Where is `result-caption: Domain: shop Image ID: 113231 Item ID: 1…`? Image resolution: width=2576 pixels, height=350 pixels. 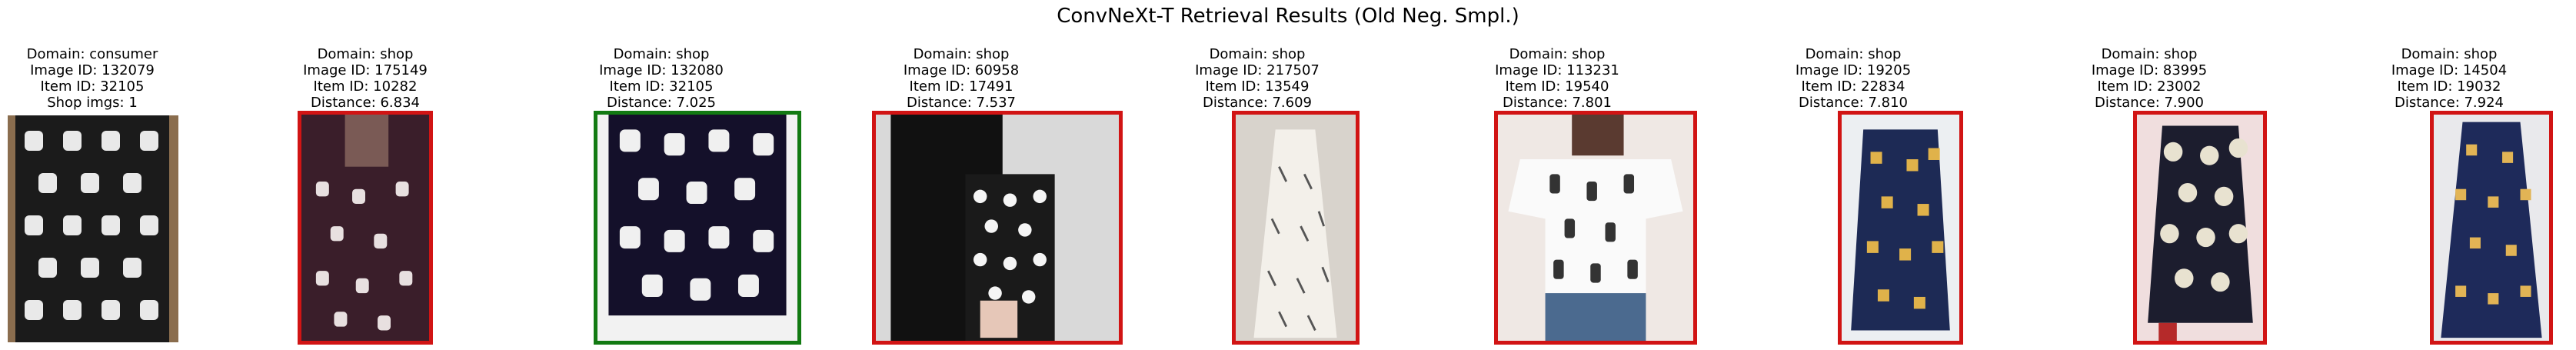
result-caption: Domain: shop Image ID: 113231 Item ID: 1… is located at coordinates (1557, 78).